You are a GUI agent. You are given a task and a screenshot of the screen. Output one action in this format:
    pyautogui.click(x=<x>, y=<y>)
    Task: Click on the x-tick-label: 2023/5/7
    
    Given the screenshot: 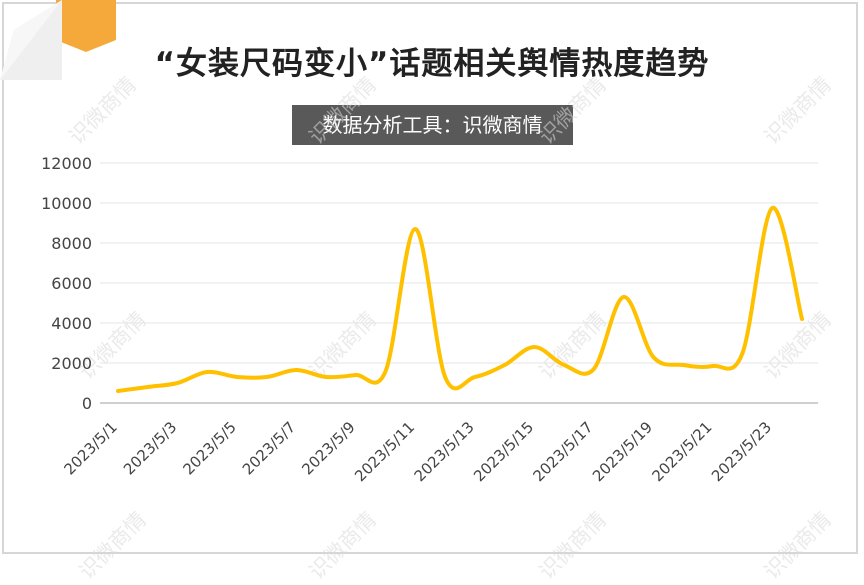 What is the action you would take?
    pyautogui.click(x=269, y=448)
    